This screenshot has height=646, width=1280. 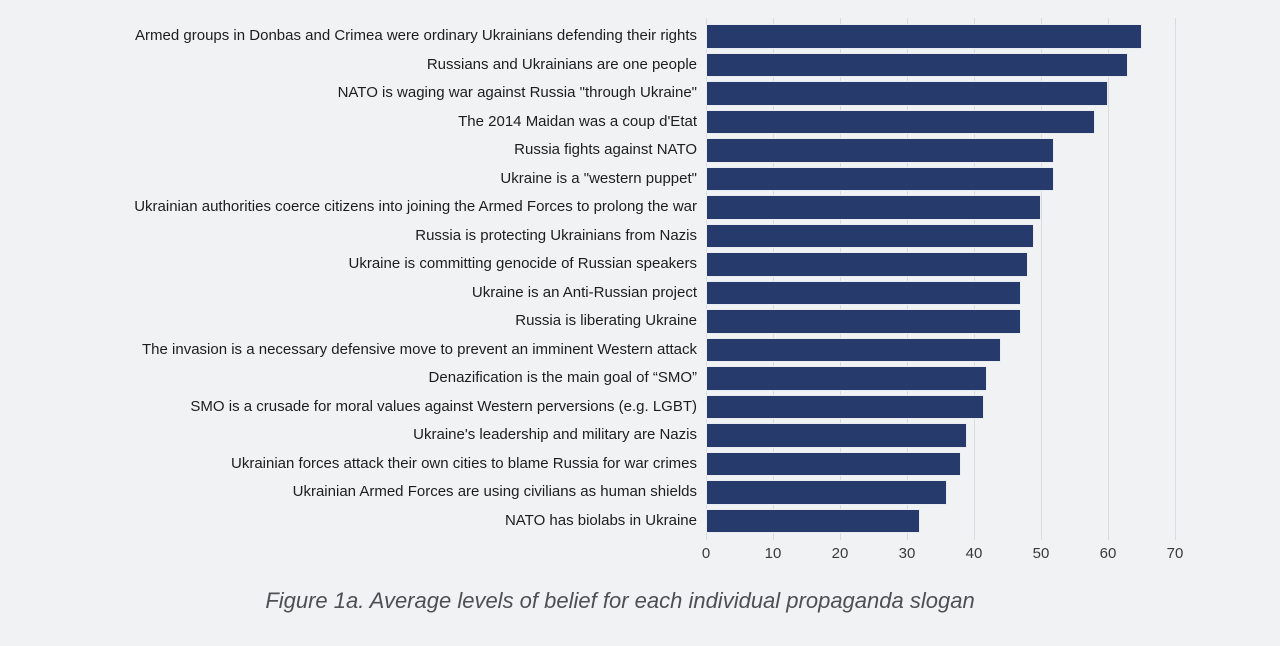 I want to click on x-tick-label: 70, so click(x=1175, y=553).